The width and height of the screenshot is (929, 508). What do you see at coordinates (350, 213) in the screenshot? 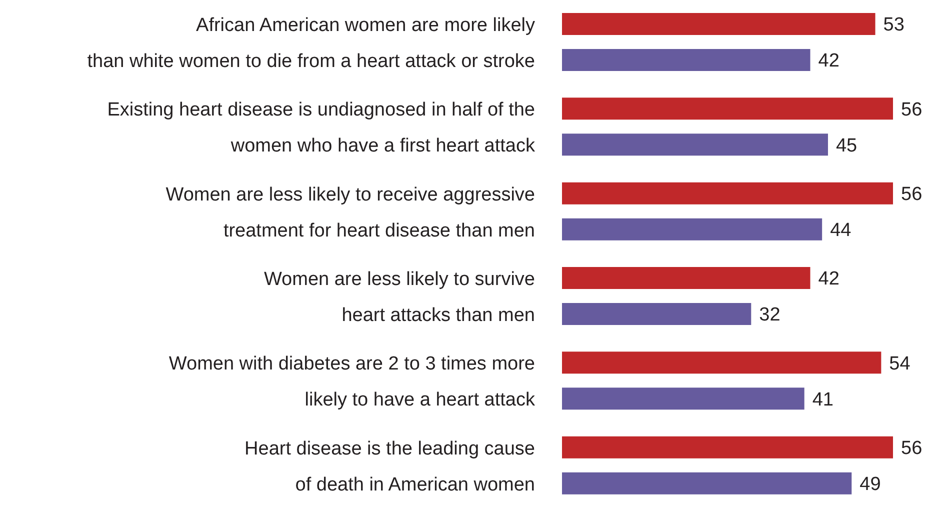
I see `y-tick-label: Women are less likely to receive aggressive treatment for heart disease than men` at bounding box center [350, 213].